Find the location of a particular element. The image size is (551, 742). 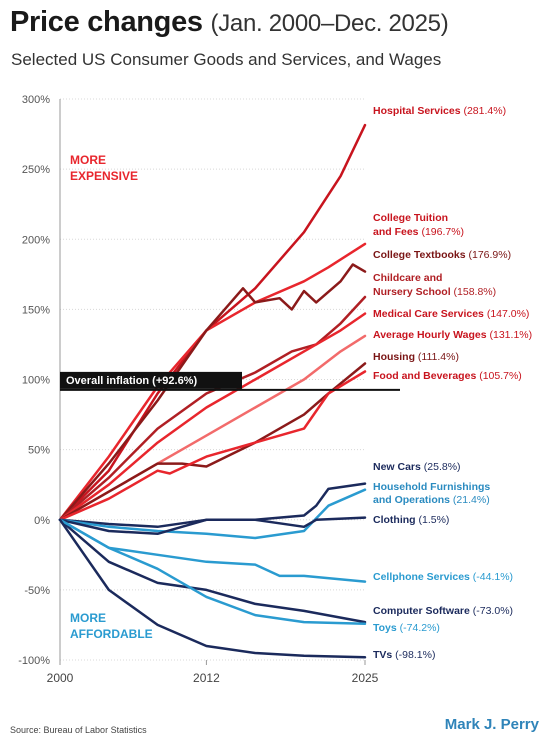

chart-title: Price changes (Jan. 2000–Dec. 2025) is located at coordinates (229, 22).